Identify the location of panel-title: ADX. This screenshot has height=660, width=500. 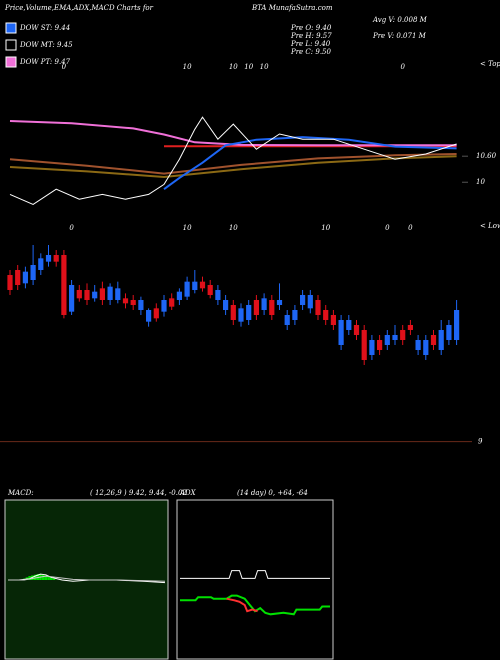
(188, 493).